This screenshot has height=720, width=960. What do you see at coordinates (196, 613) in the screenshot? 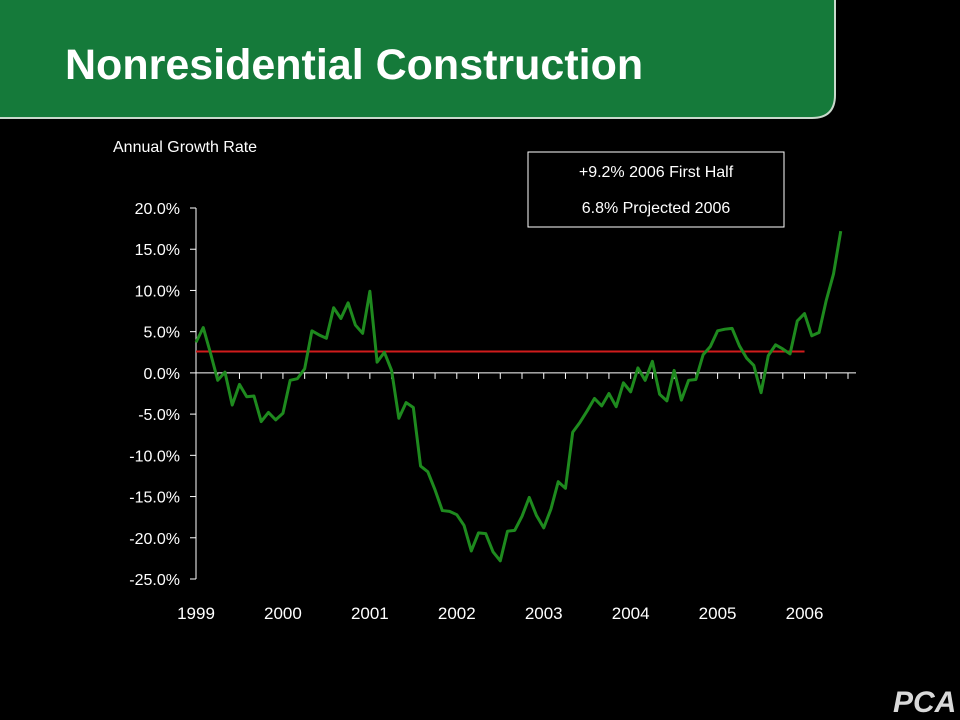
I see `x-tick-label: 1999` at bounding box center [196, 613].